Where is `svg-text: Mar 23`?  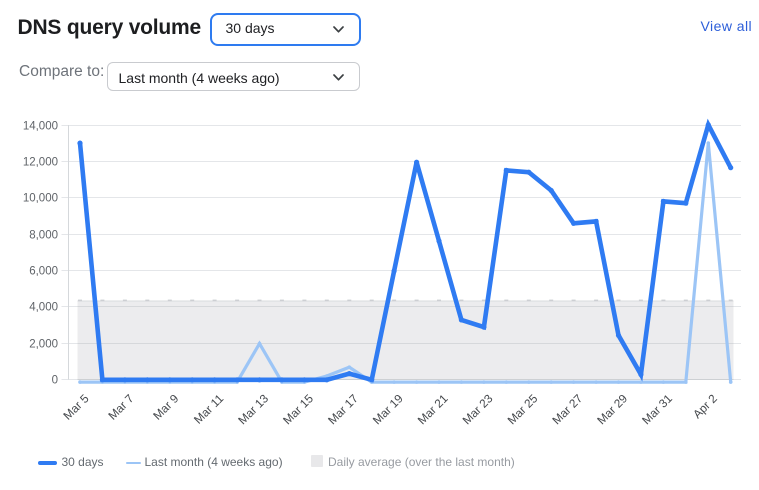
svg-text: Mar 23 is located at coordinates (478, 409).